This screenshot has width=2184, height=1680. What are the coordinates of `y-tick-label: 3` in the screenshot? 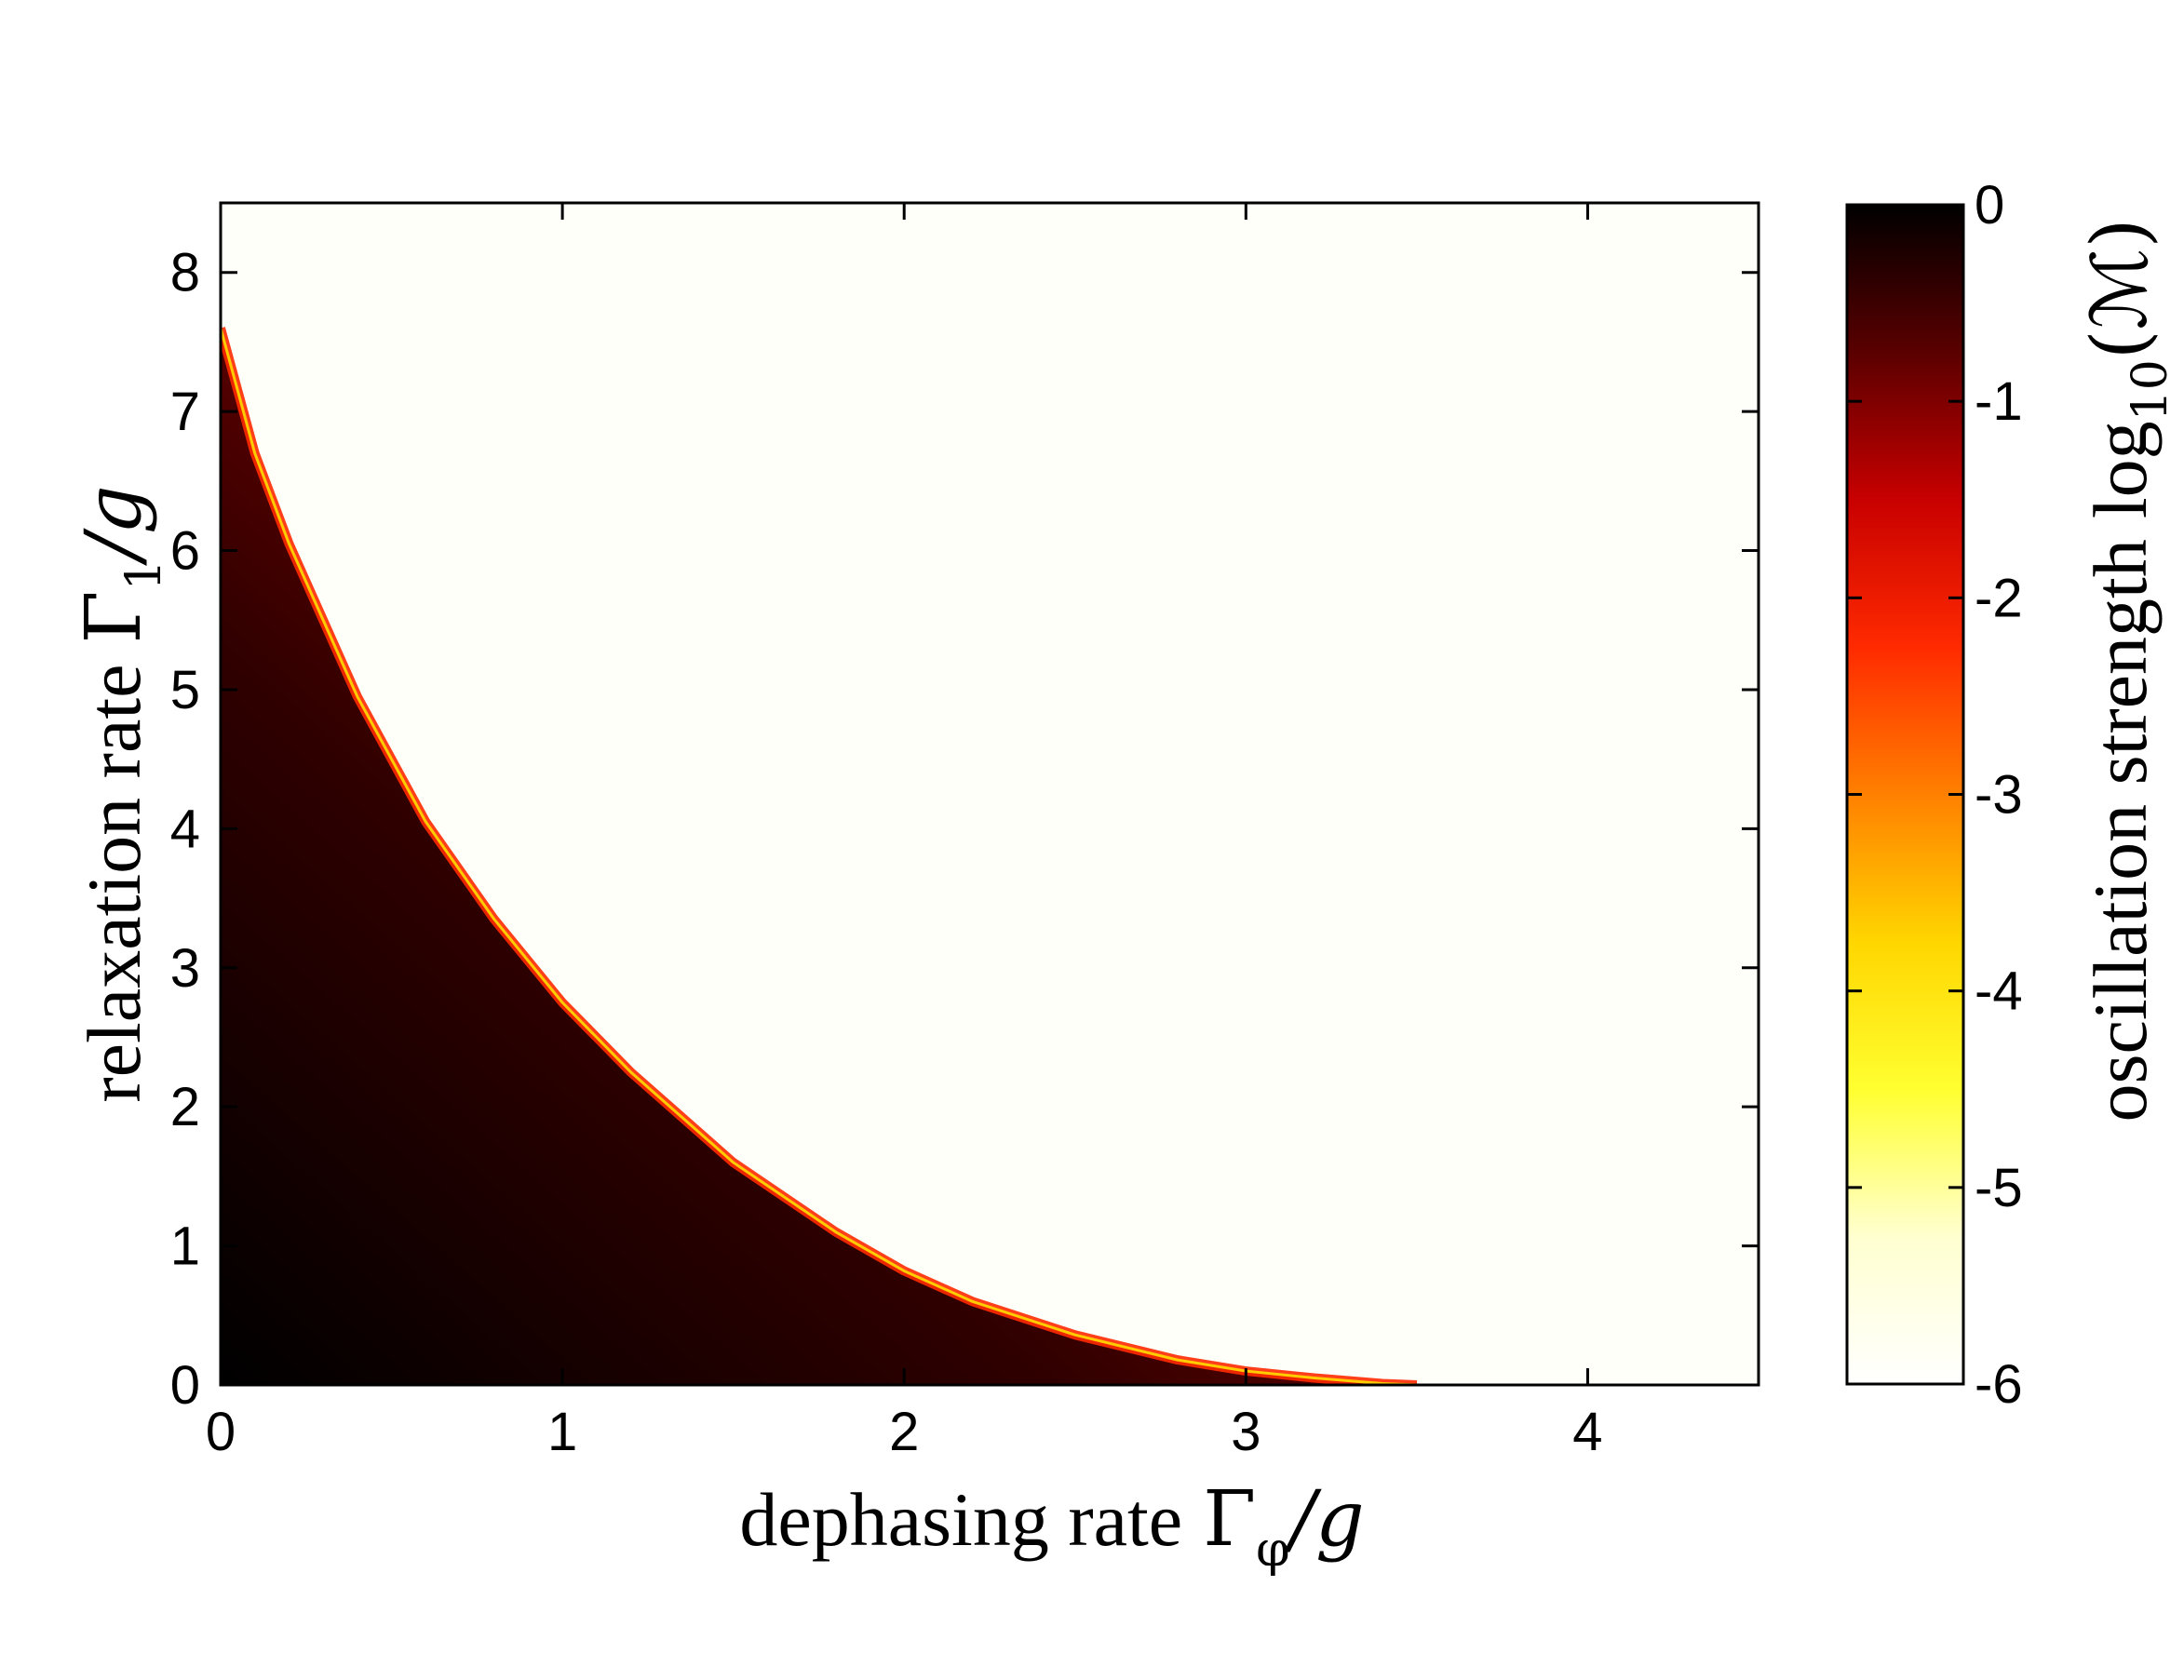 It's located at (185, 968).